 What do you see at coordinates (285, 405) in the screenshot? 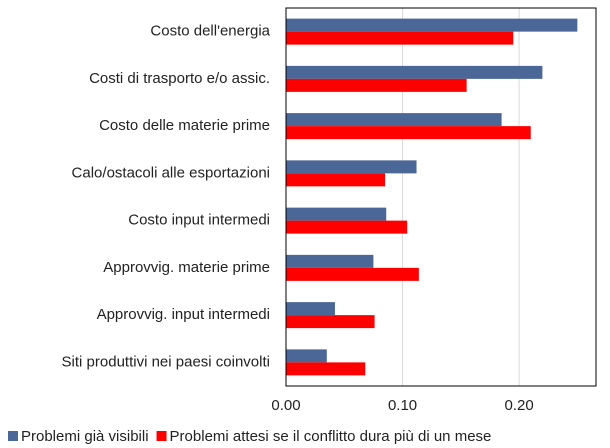
I see `x-tick-label: 0.00` at bounding box center [285, 405].